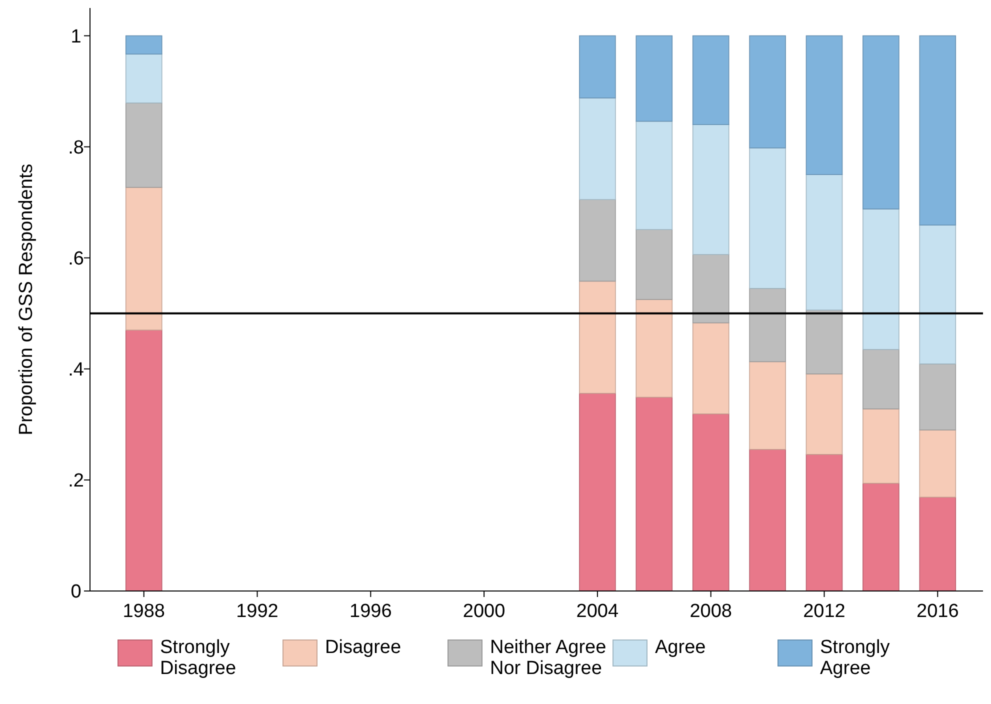  Describe the element at coordinates (257, 611) in the screenshot. I see `x-tick-label: 1992` at that location.